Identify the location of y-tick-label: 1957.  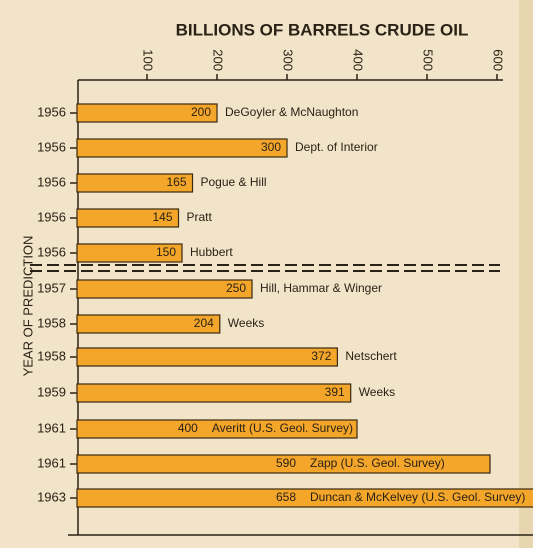
(51, 287).